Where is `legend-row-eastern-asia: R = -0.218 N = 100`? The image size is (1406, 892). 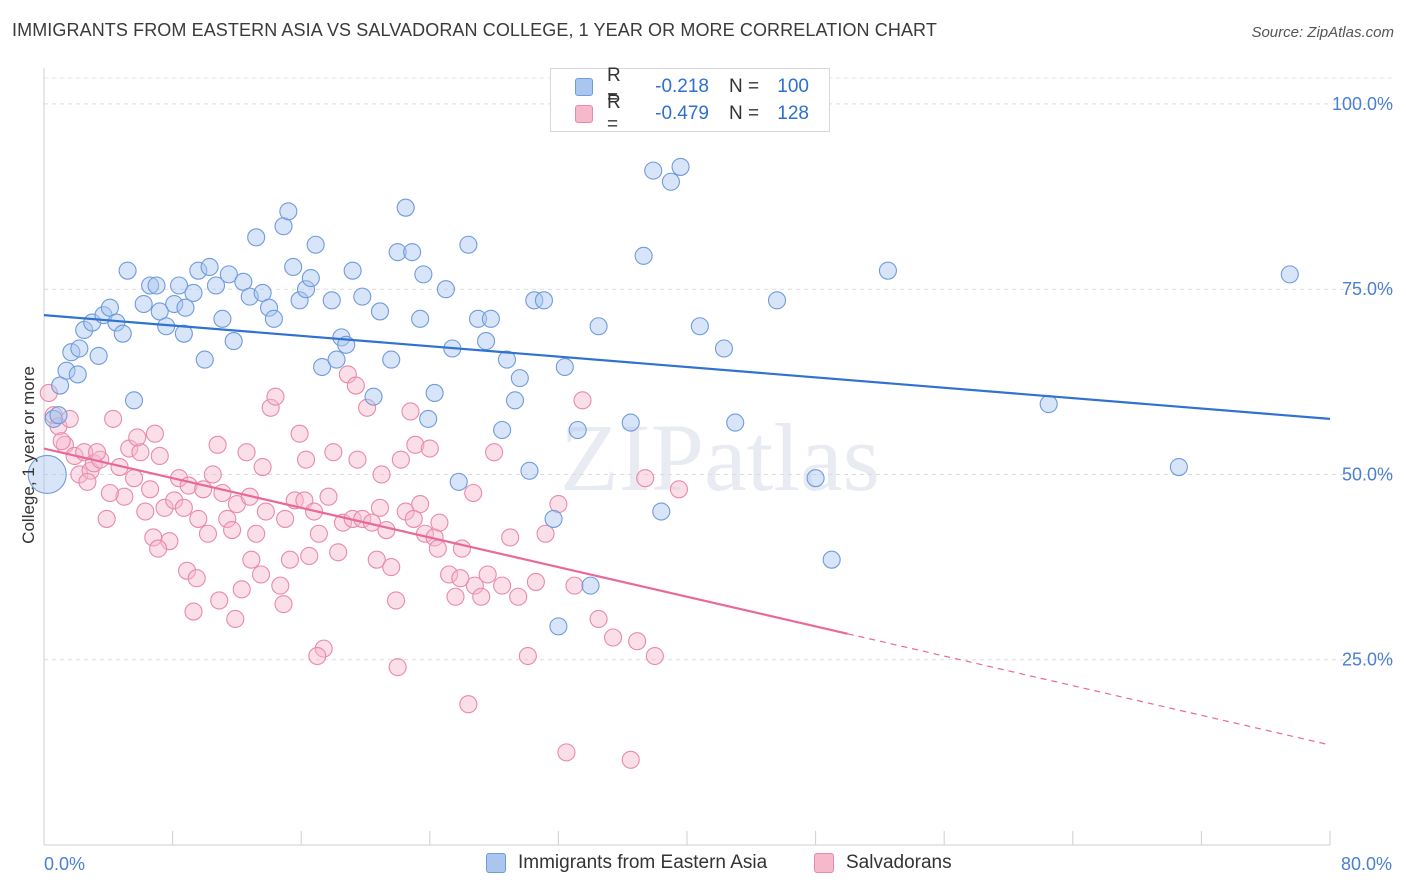
legend-row-eastern-asia: R = -0.218 N = 100 is located at coordinates (692, 86).